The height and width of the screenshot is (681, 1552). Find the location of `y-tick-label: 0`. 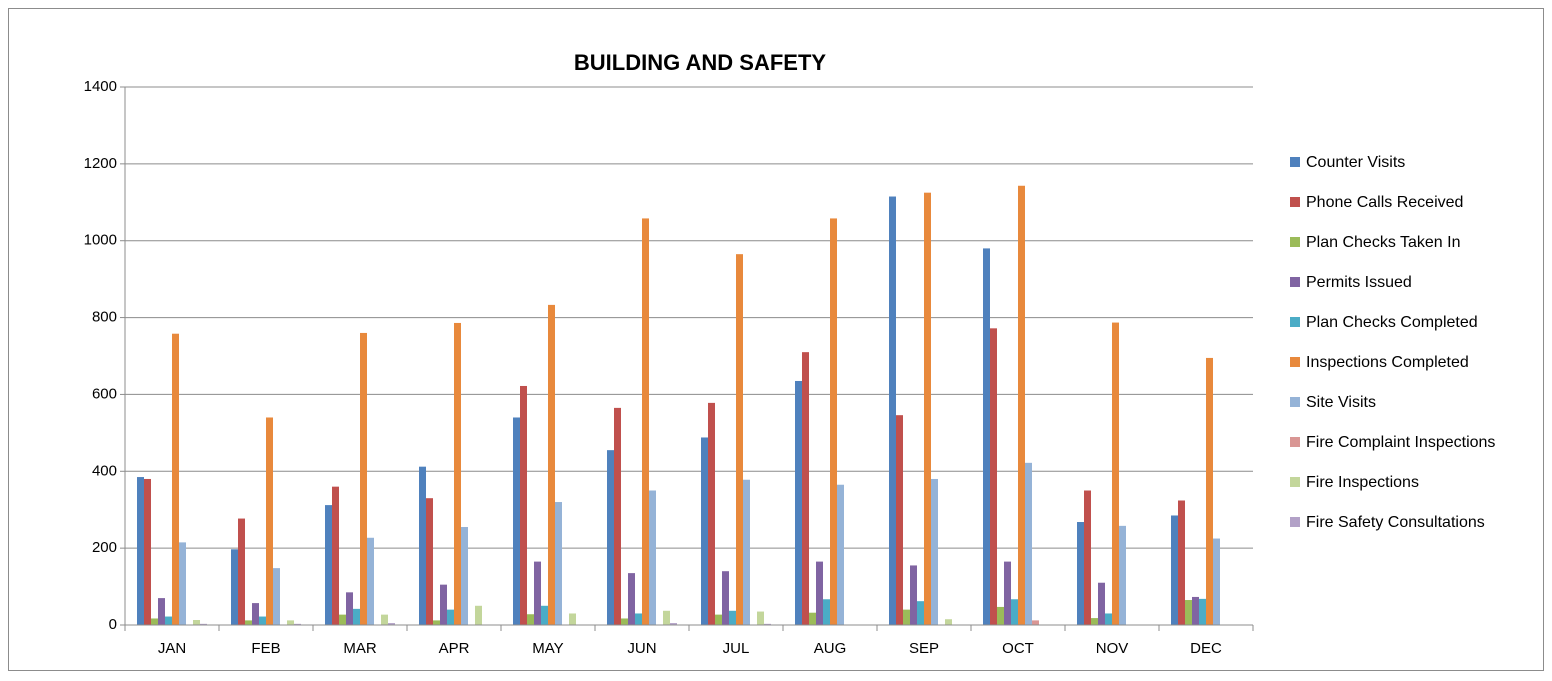

y-tick-label: 0 is located at coordinates (113, 624).